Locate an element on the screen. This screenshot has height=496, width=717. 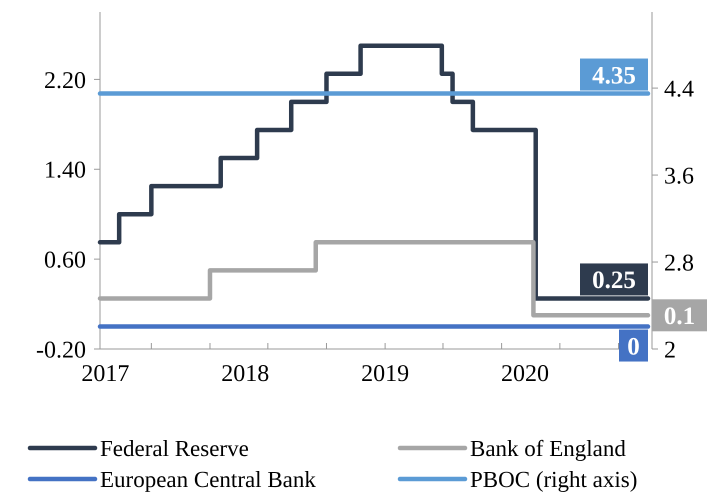
x-tick-label: 2019 is located at coordinates (385, 374).